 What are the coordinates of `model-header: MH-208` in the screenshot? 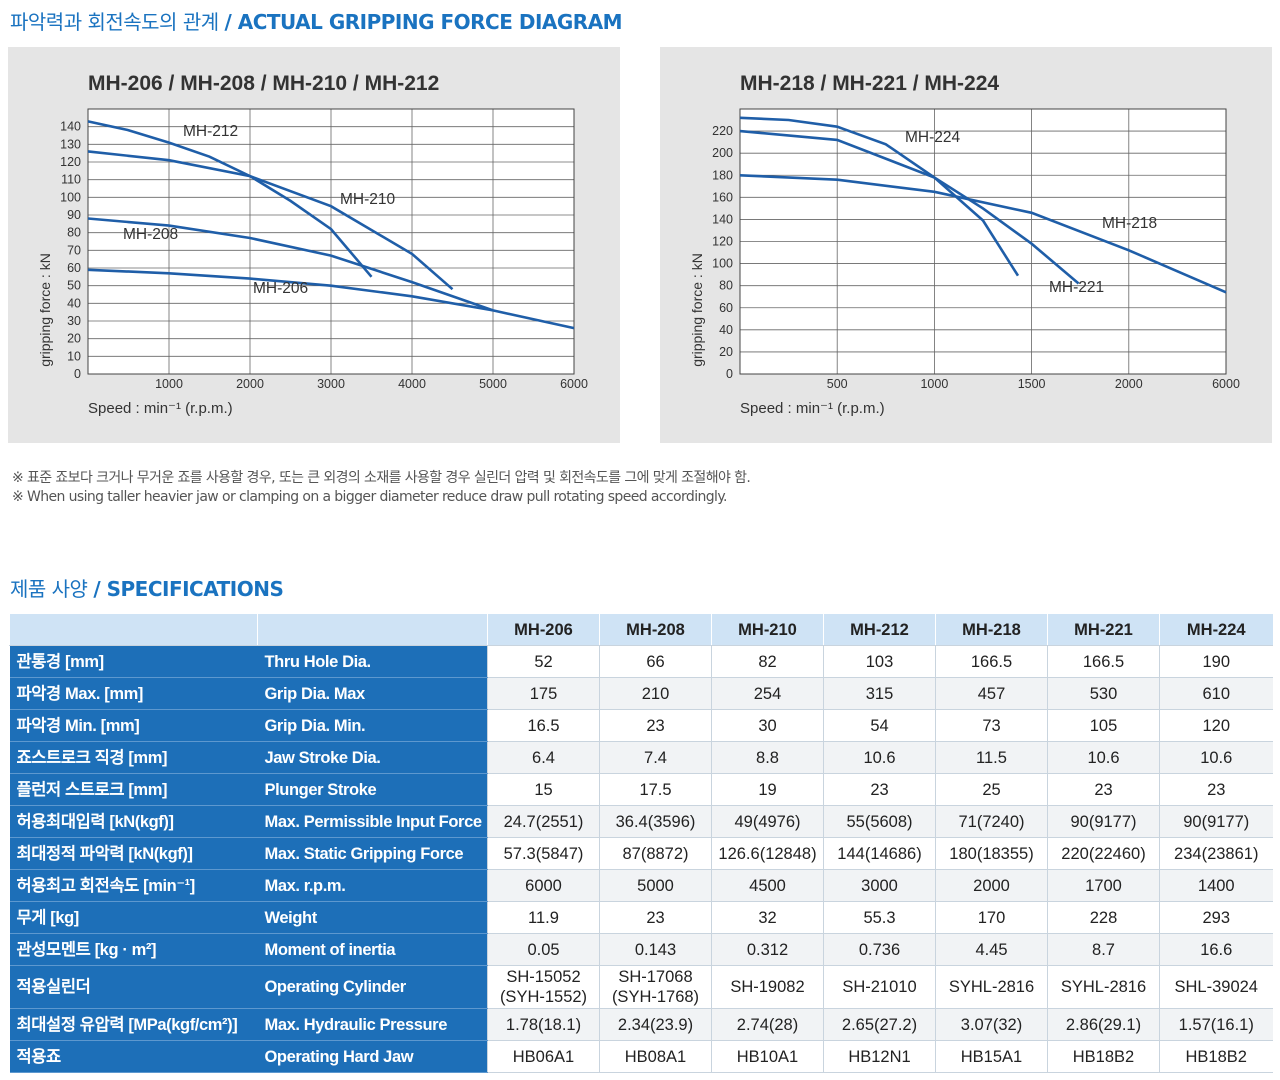 It's located at (655, 630).